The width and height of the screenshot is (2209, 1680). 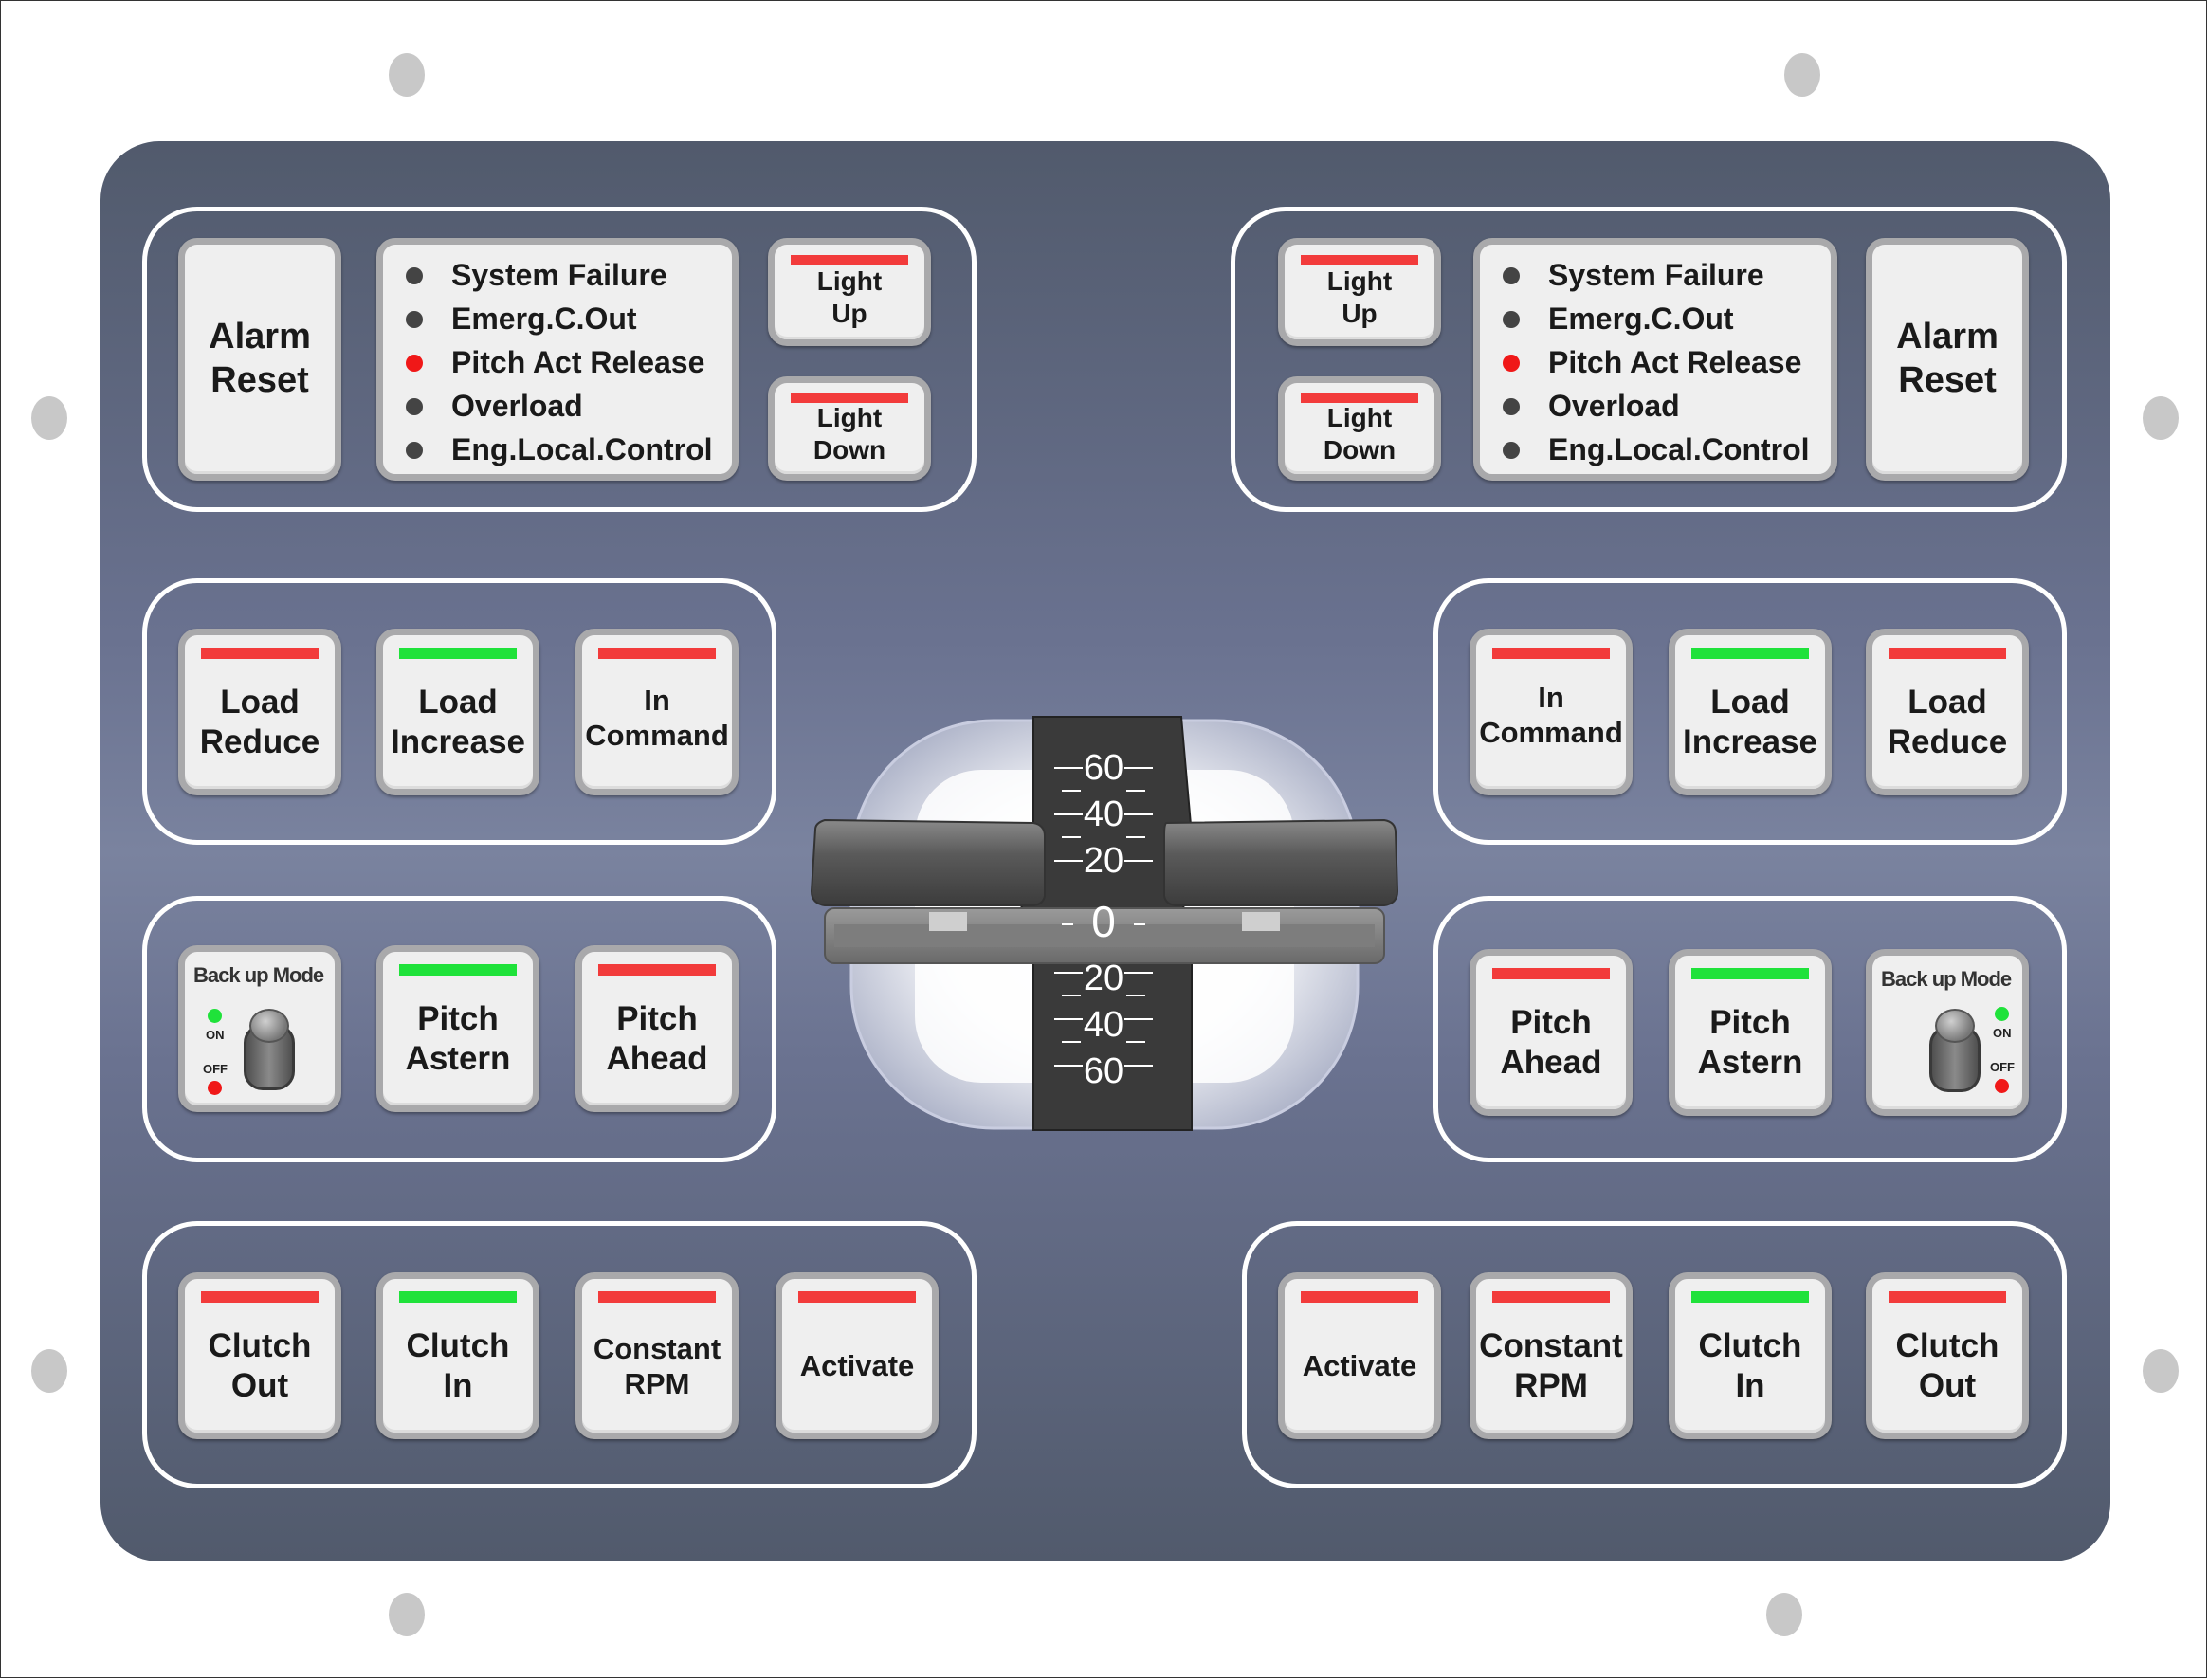 I want to click on left-load-increase-label: Load Increase, so click(x=458, y=722).